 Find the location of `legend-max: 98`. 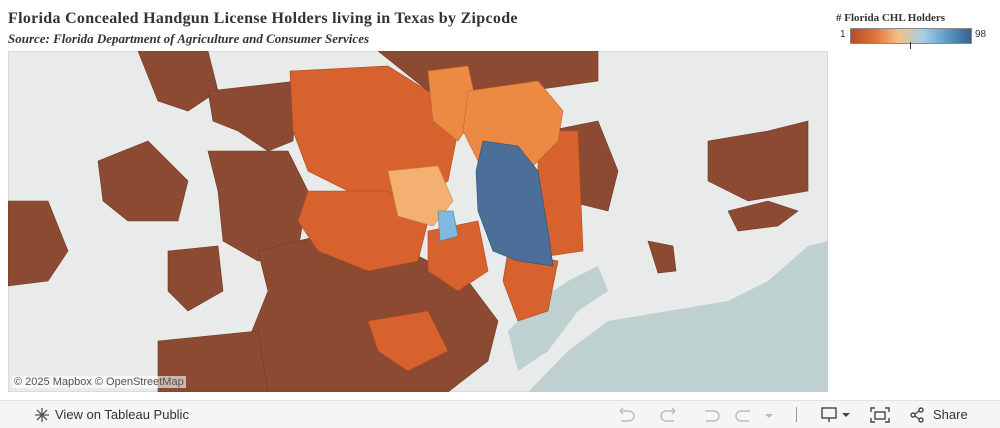

legend-max: 98 is located at coordinates (981, 34).